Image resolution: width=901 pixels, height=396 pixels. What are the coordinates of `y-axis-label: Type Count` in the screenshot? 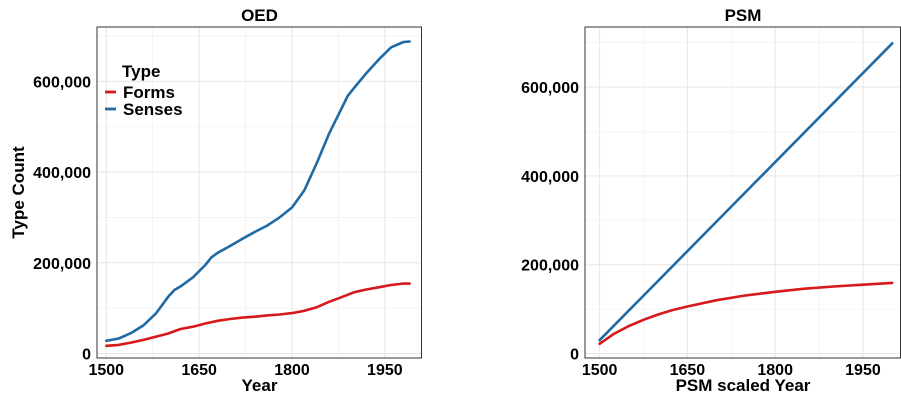 It's located at (18, 192).